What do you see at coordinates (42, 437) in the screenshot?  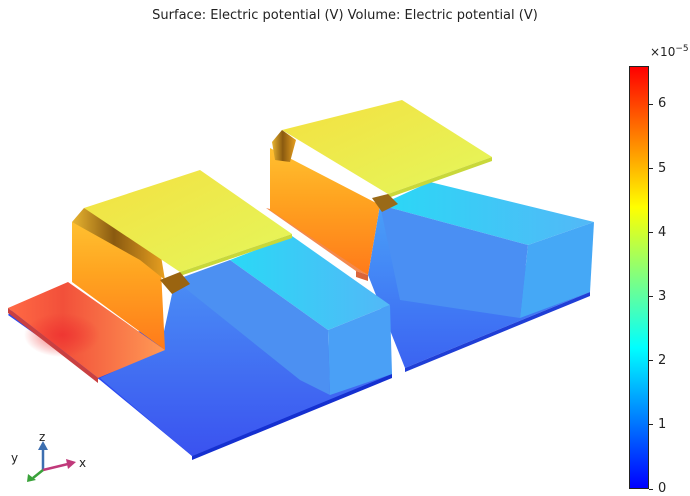 I see `z-axis-label: z` at bounding box center [42, 437].